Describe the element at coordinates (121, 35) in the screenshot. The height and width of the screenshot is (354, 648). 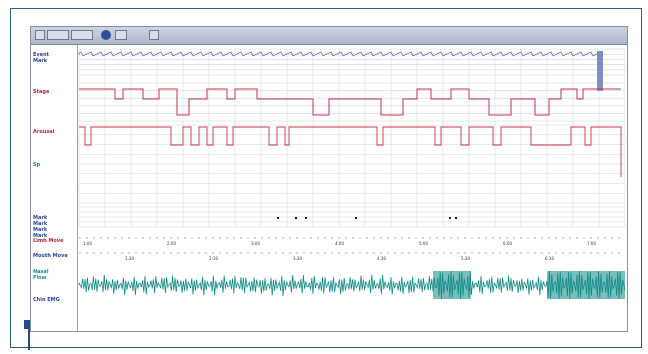
I see `stop-icon` at that location.